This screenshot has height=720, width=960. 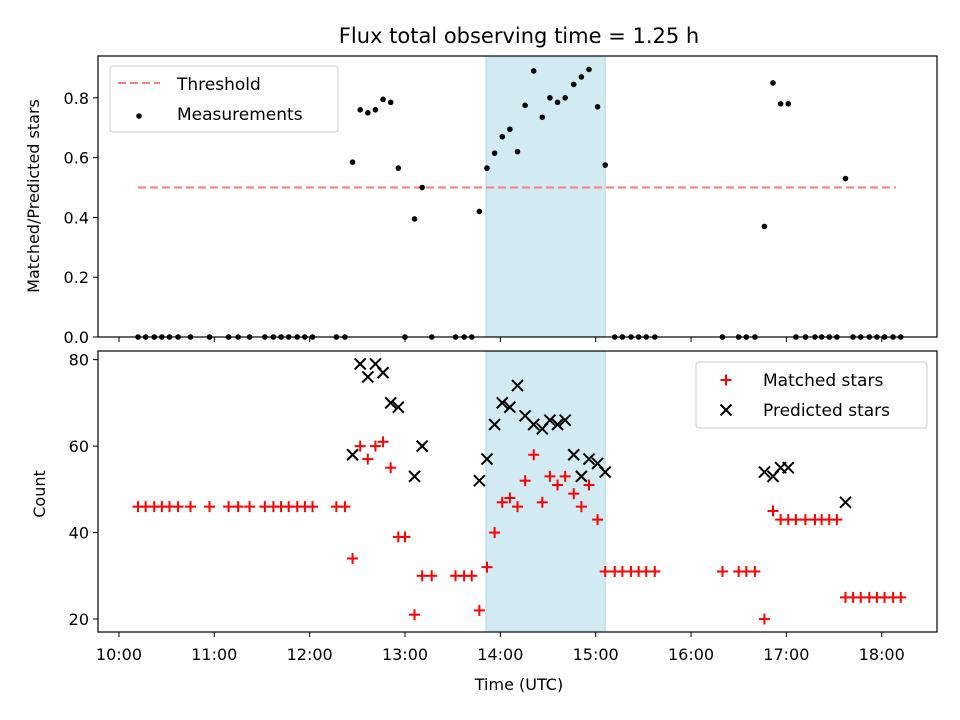 What do you see at coordinates (500, 654) in the screenshot?
I see `x-tick-label: 14:00` at bounding box center [500, 654].